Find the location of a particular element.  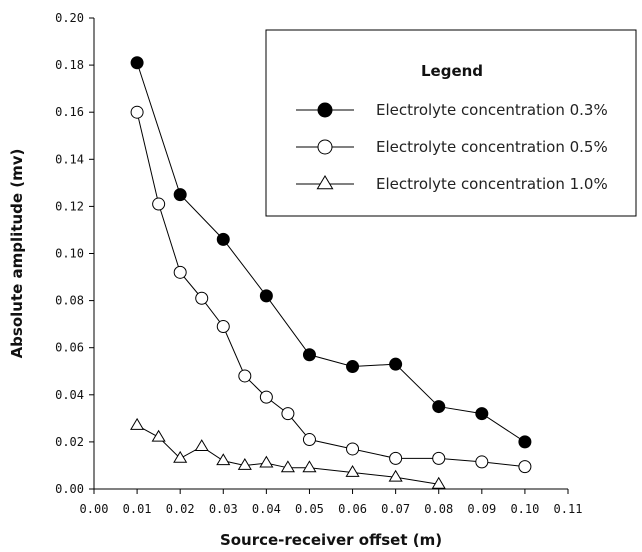

y-tick-label: 0.00 is located at coordinates (69, 489).